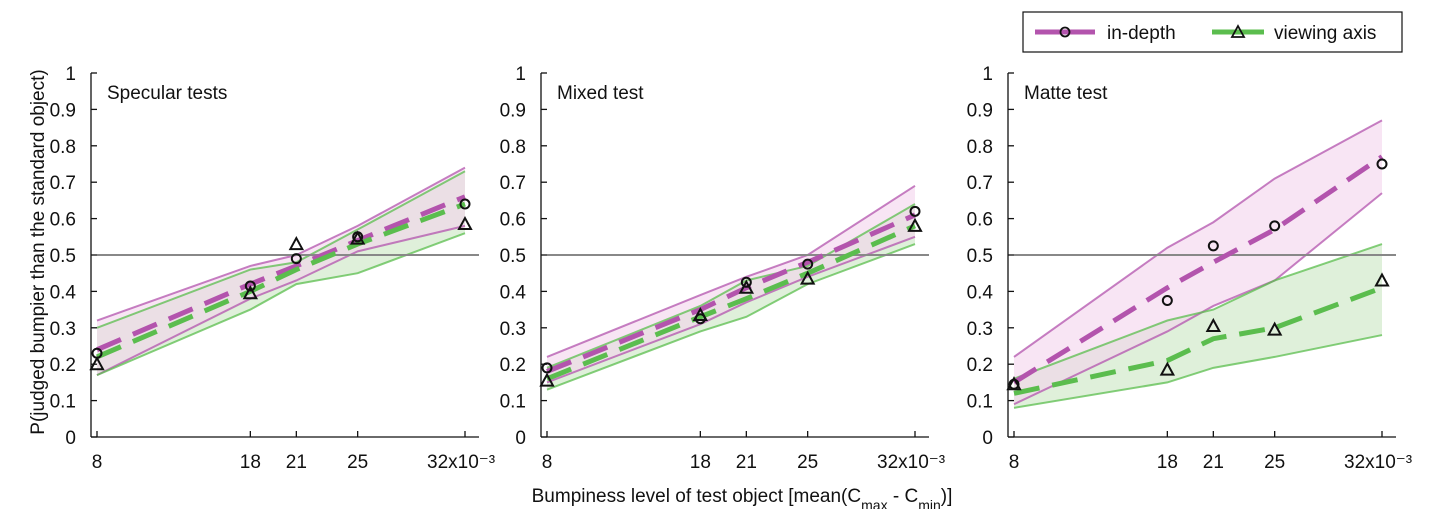 The image size is (1431, 509). I want to click on panel-title: Mixed test, so click(600, 93).